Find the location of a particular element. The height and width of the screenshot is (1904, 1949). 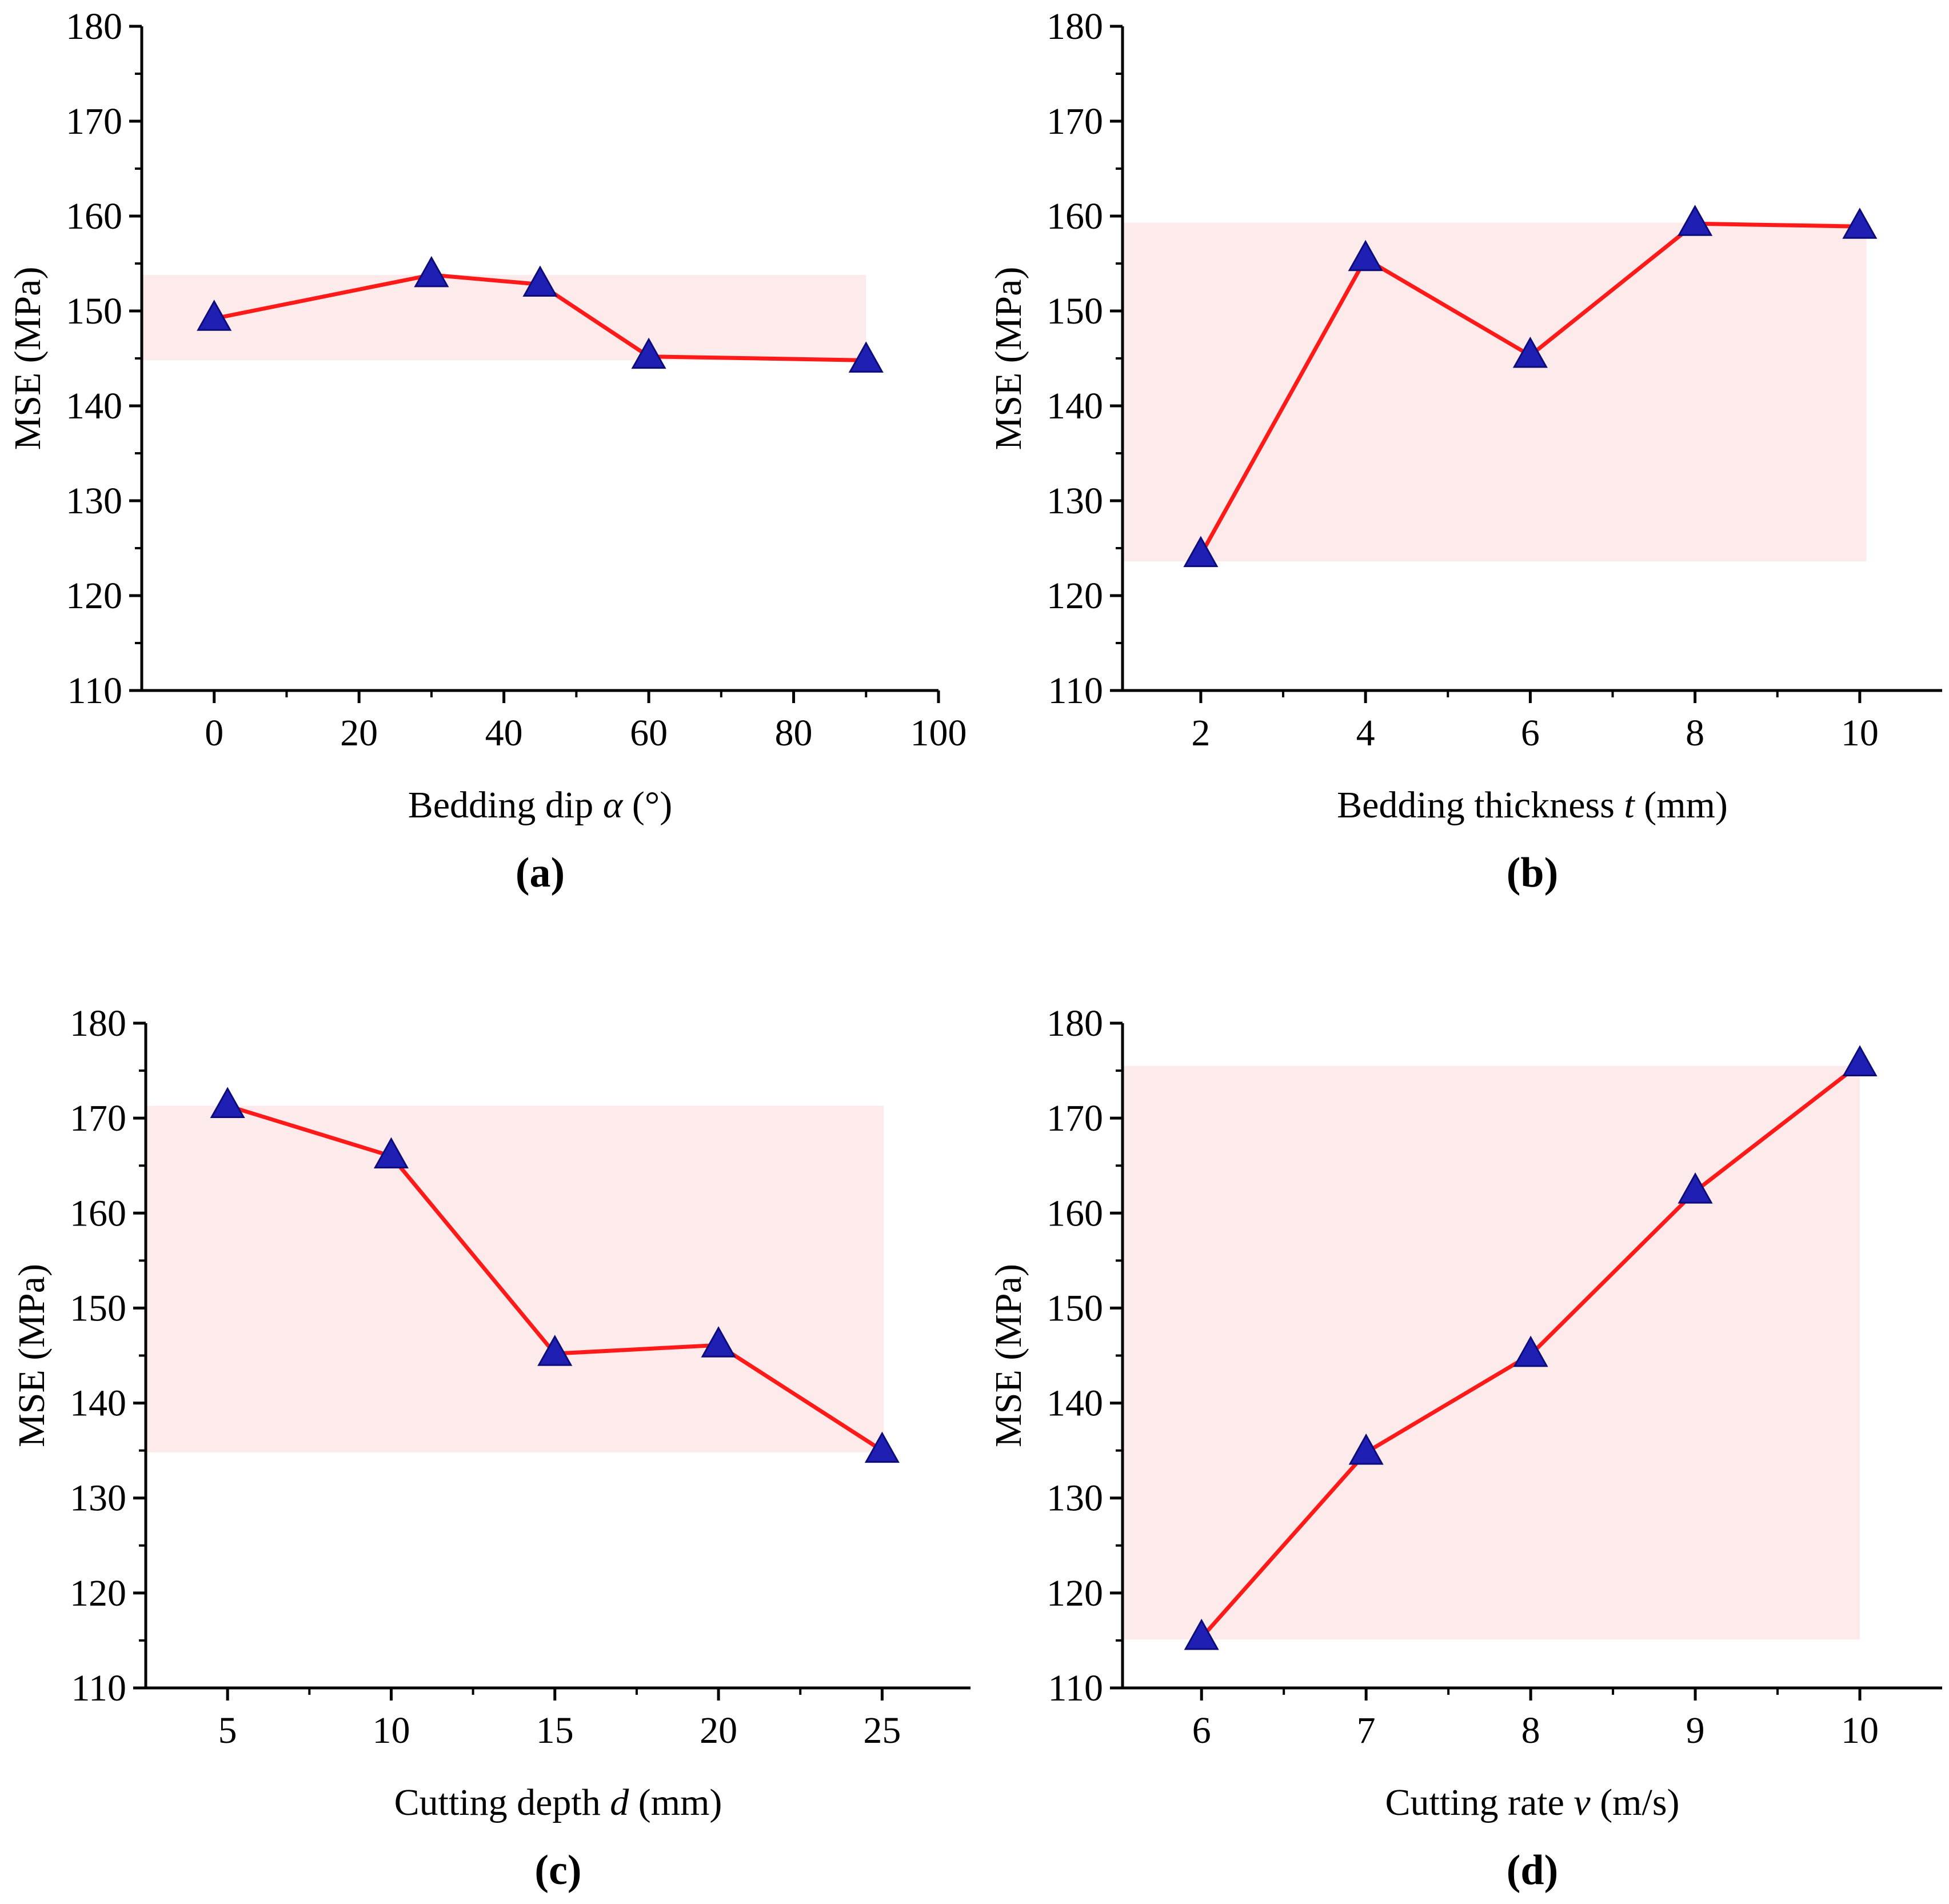

x-axis-label-part: d is located at coordinates (619, 1802).